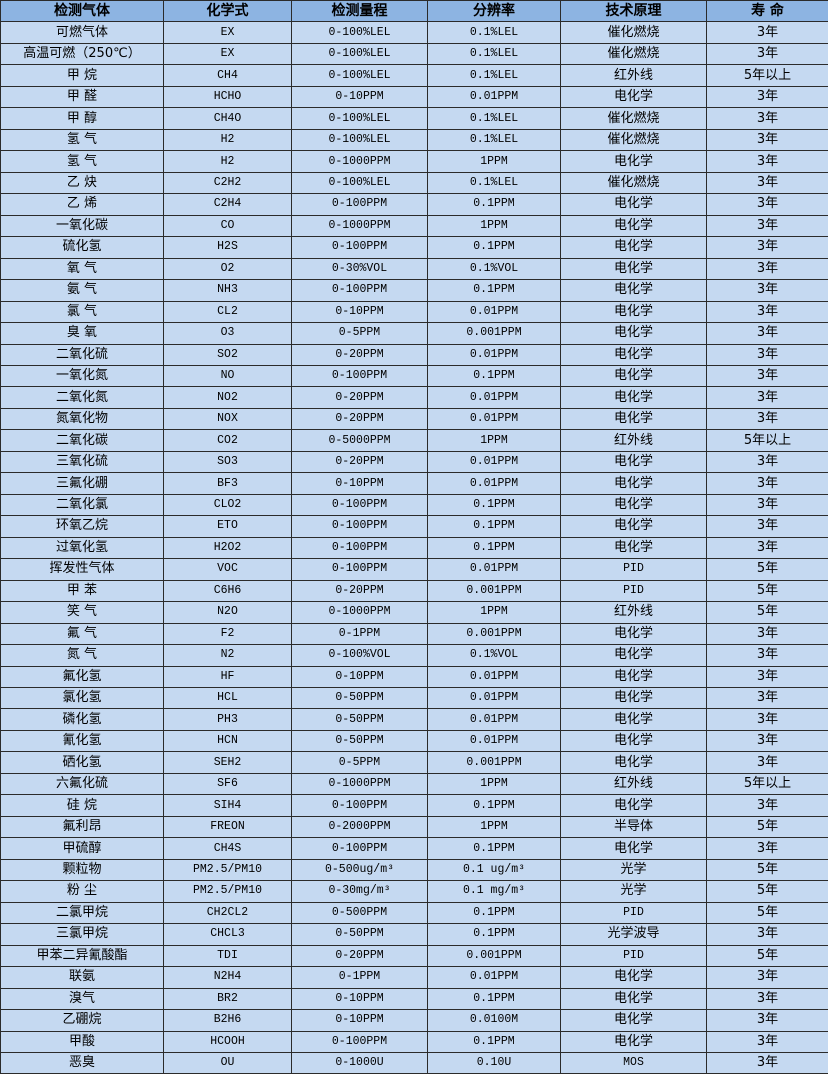  Describe the element at coordinates (227, 719) in the screenshot. I see `formula-cell: PH3` at that location.